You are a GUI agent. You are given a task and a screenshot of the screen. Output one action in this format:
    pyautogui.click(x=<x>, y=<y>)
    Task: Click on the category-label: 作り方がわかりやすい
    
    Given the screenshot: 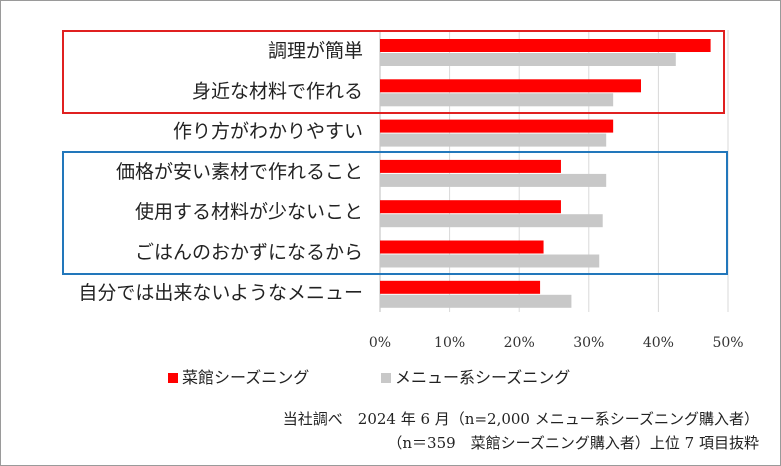 What is the action you would take?
    pyautogui.click(x=268, y=132)
    